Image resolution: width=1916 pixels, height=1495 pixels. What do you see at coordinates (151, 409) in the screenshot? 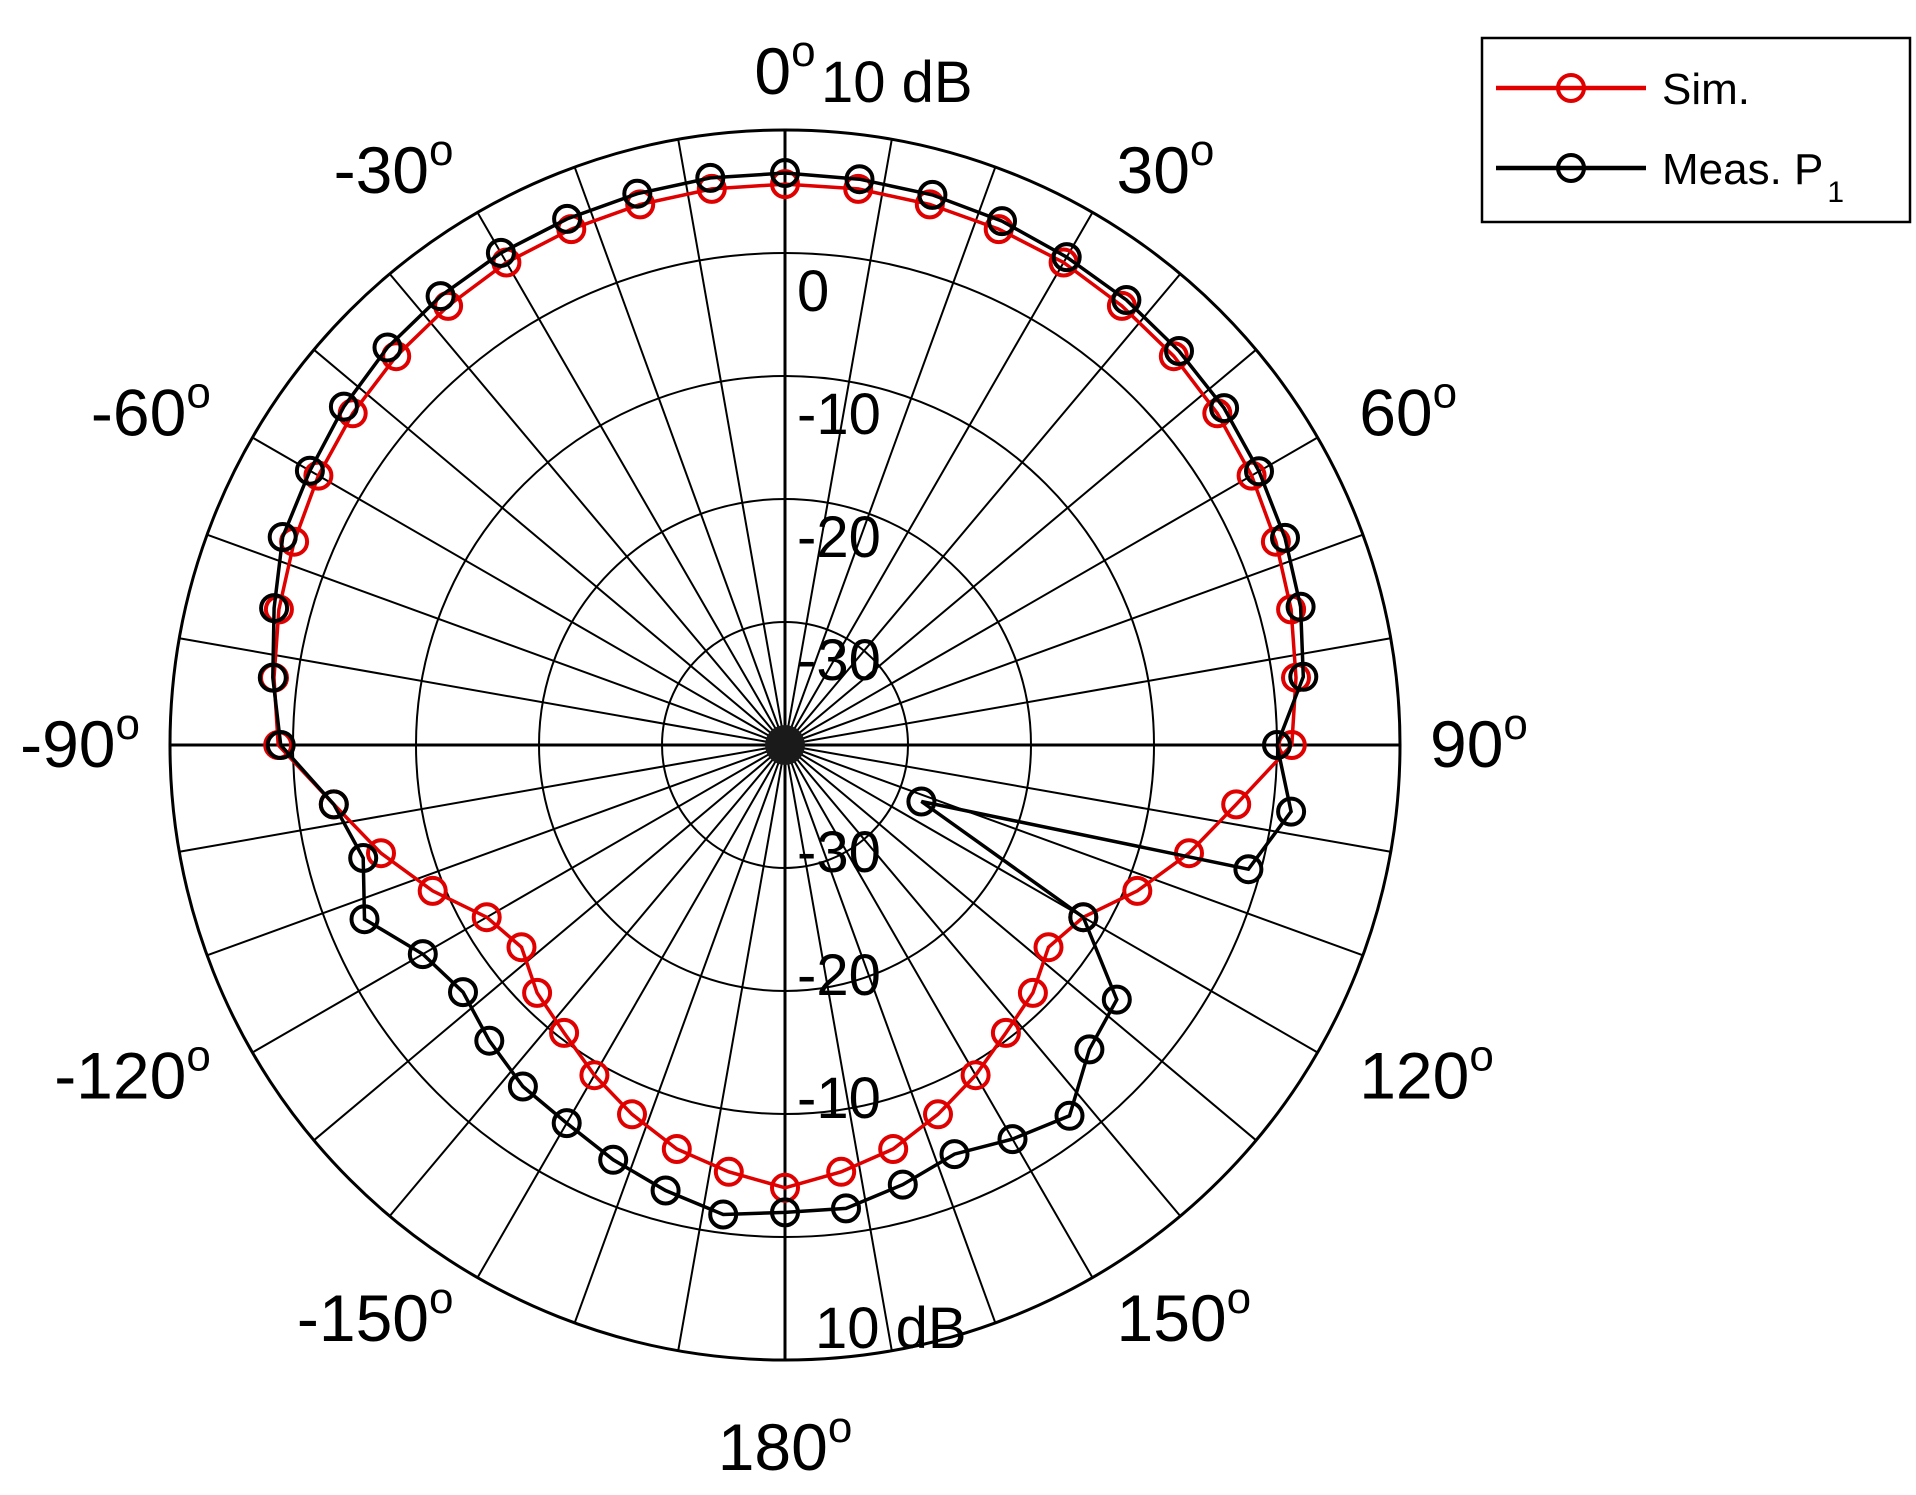
I see `angle-label: -60o` at bounding box center [151, 409].